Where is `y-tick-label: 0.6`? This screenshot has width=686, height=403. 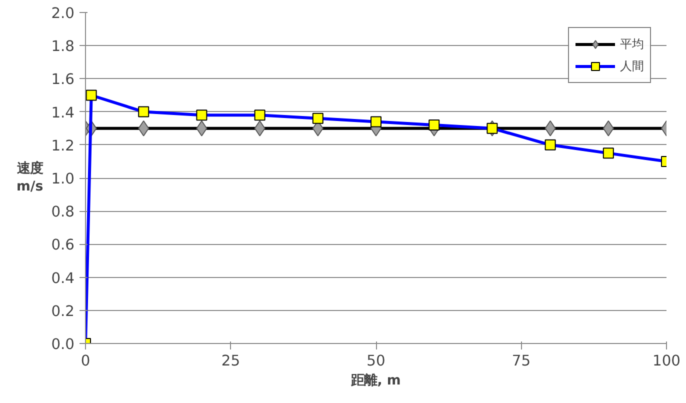 y-tick-label: 0.6 is located at coordinates (63, 245).